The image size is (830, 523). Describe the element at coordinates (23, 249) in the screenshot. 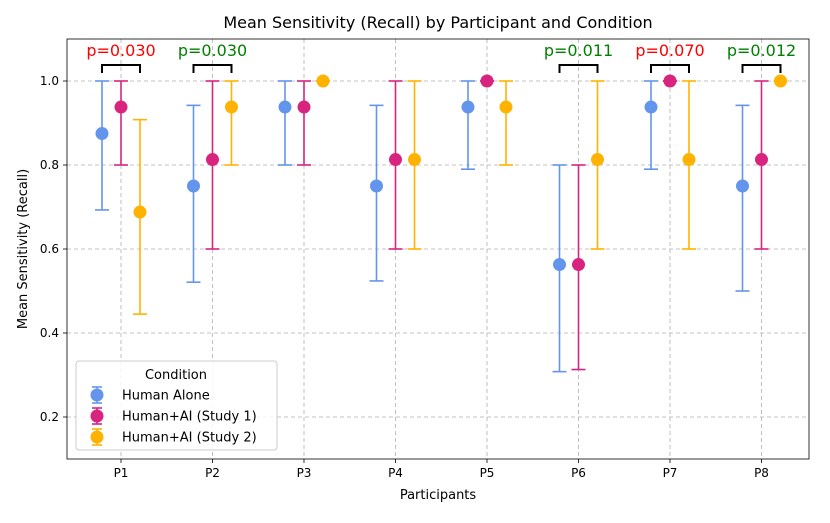

I see `y-axis-label: Mean Sensitivity (Recall)` at that location.